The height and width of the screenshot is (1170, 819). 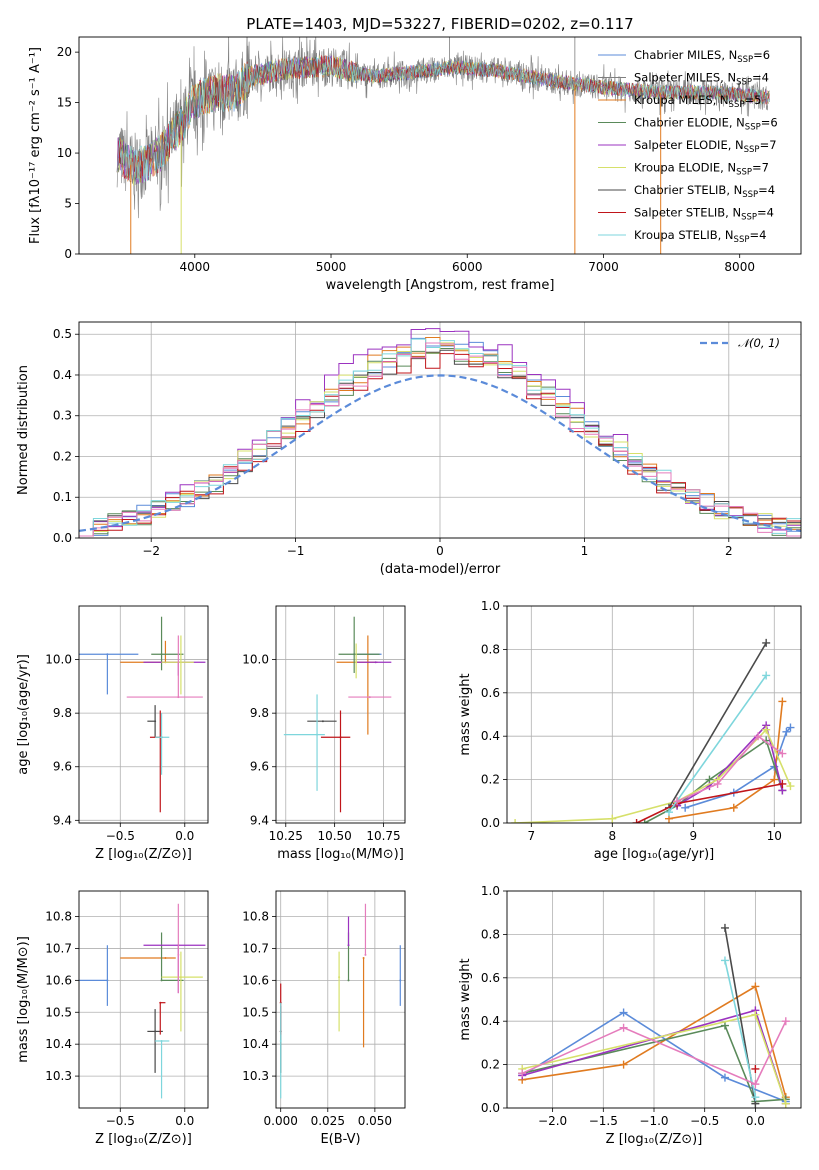 What do you see at coordinates (64, 52) in the screenshot?
I see `y-tick-label: 20` at bounding box center [64, 52].